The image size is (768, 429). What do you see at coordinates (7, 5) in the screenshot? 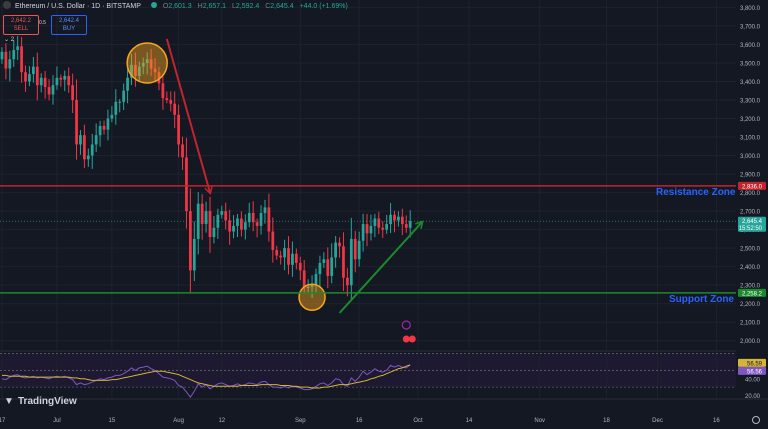
I see `ethereum-icon` at bounding box center [7, 5].